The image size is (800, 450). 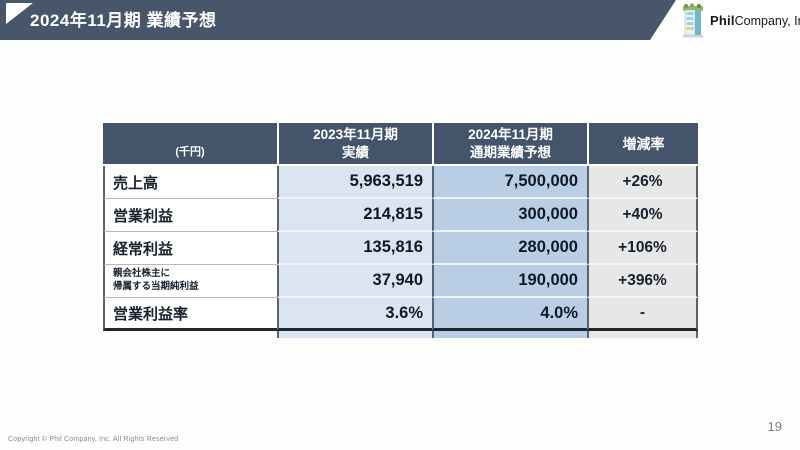 What do you see at coordinates (642, 248) in the screenshot?
I see `row-ordinary-profit-change: +106%` at bounding box center [642, 248].